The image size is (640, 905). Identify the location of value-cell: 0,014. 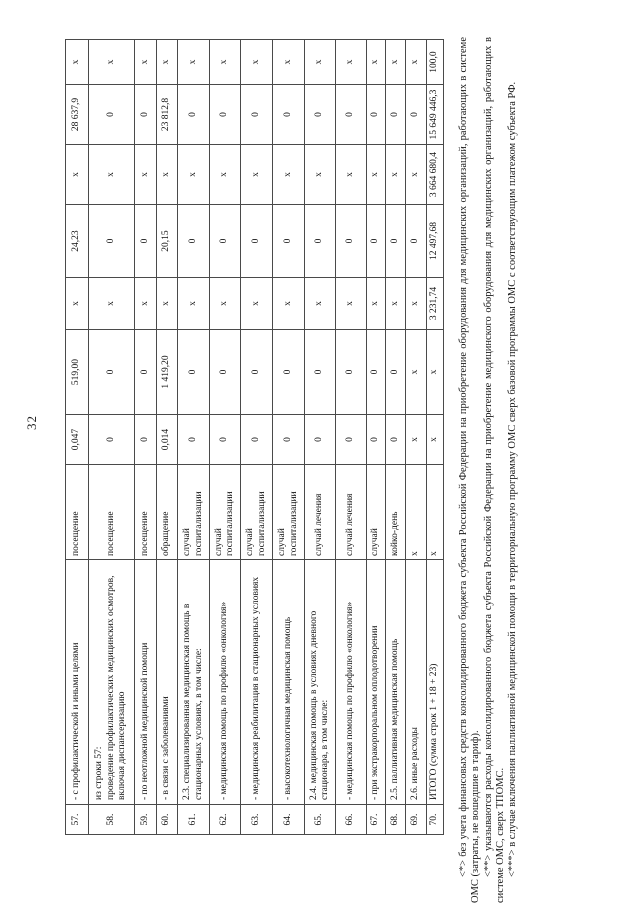
(167, 439).